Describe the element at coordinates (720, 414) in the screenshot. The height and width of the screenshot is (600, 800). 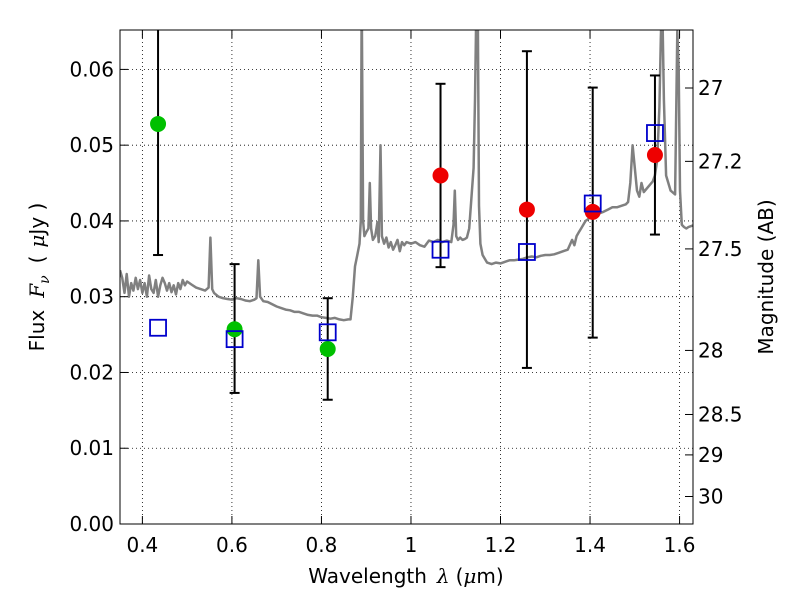
I see `y2-tick-label: 28.5` at that location.